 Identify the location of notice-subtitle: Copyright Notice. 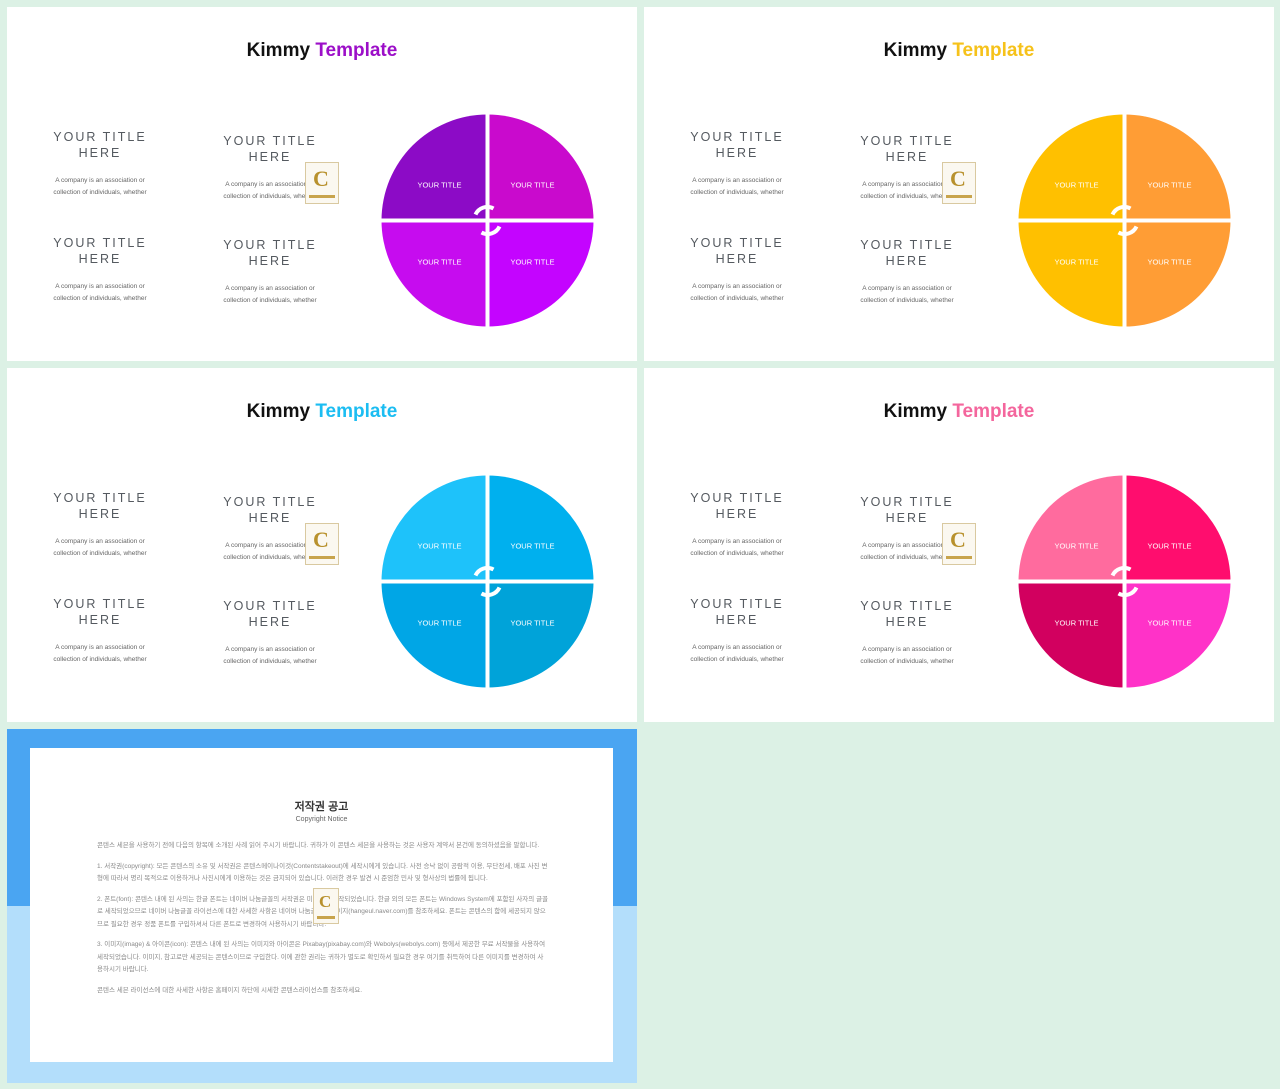
(321, 819).